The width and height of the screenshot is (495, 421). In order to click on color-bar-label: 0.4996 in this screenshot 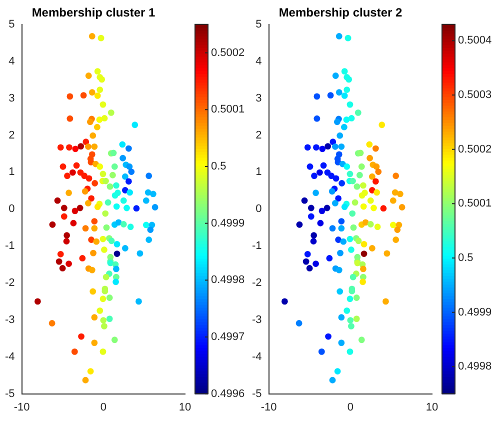, I will do `click(228, 394)`.